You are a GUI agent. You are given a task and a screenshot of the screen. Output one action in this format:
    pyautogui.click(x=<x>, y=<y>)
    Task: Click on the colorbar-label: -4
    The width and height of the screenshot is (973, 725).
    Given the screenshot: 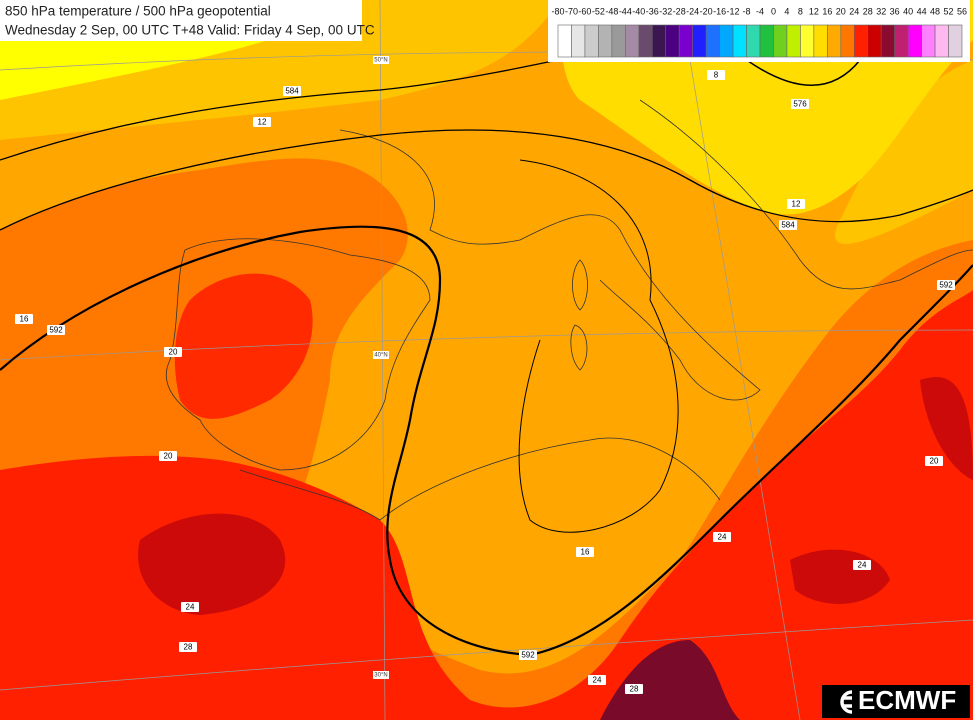 What is the action you would take?
    pyautogui.click(x=760, y=11)
    